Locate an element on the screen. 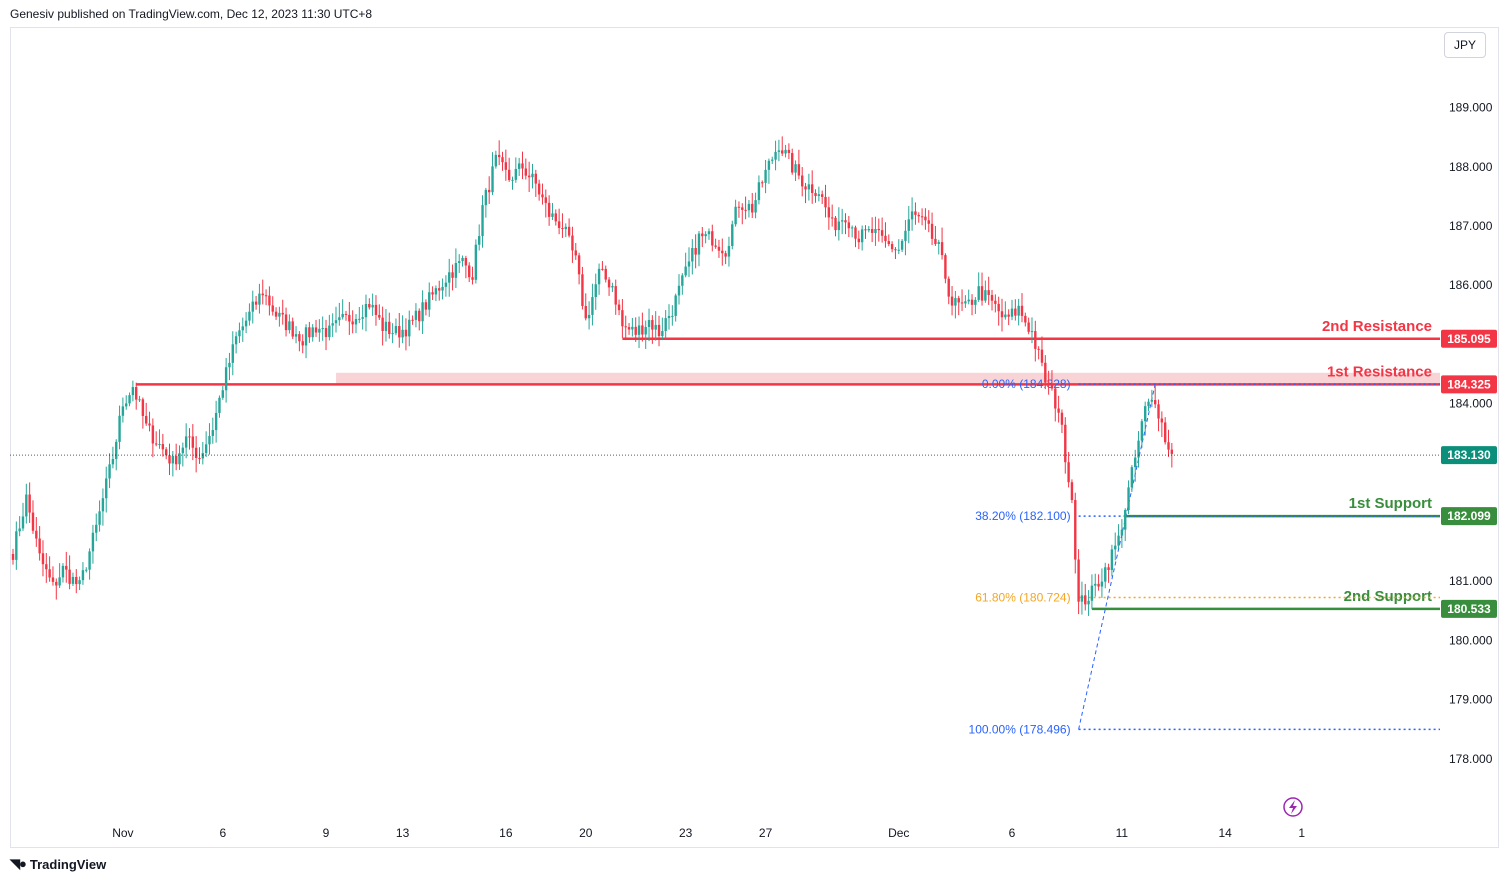  tradingview-logo: ◥● TradingView is located at coordinates (58, 864).